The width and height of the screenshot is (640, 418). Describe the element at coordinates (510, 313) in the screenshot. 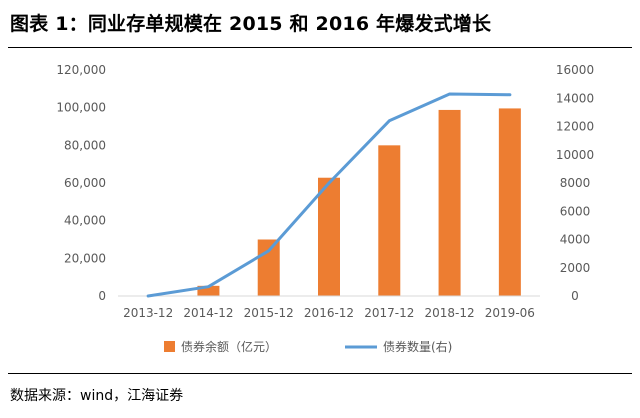

I see `x-axis-tick-label: 2019-06` at that location.